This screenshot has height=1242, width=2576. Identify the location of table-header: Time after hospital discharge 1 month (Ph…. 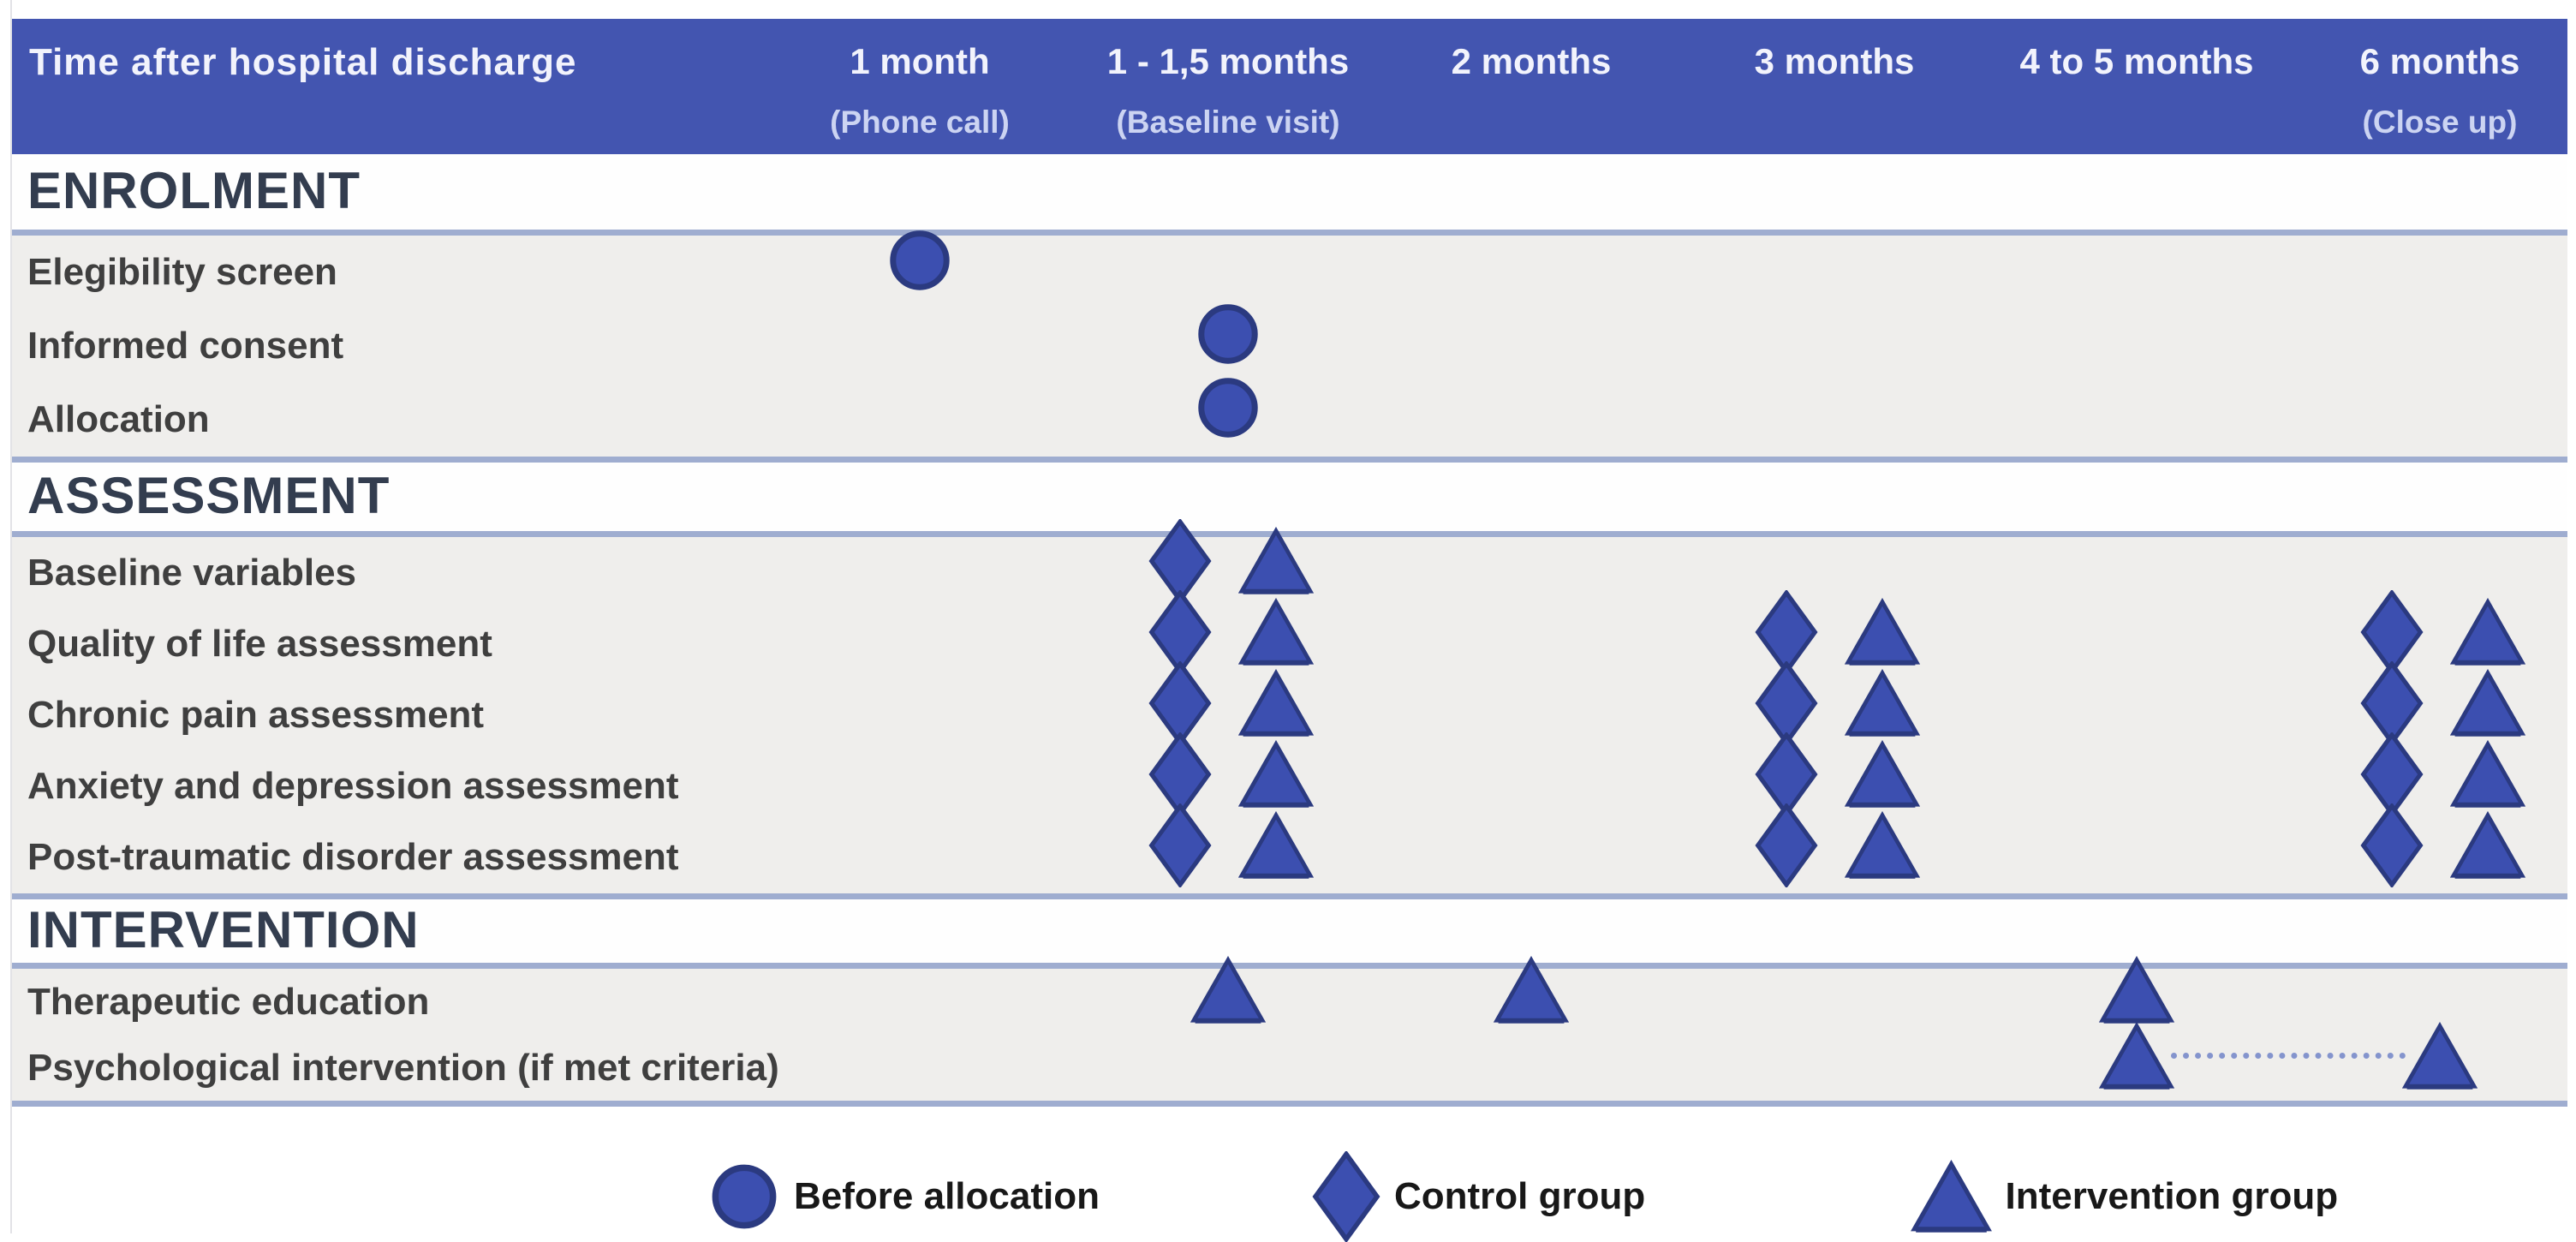
(1289, 86).